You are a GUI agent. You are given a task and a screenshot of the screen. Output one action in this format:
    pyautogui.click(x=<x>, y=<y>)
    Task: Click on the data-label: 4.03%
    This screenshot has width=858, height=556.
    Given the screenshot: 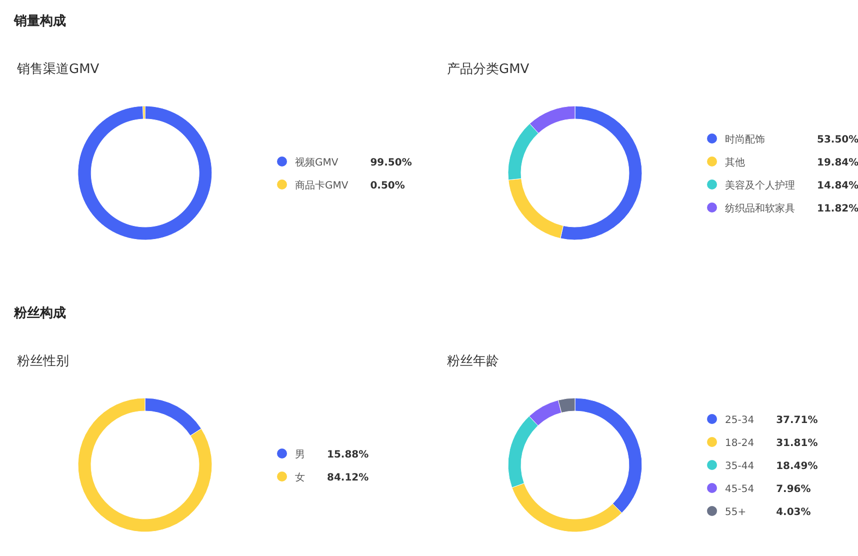 What is the action you would take?
    pyautogui.click(x=793, y=512)
    